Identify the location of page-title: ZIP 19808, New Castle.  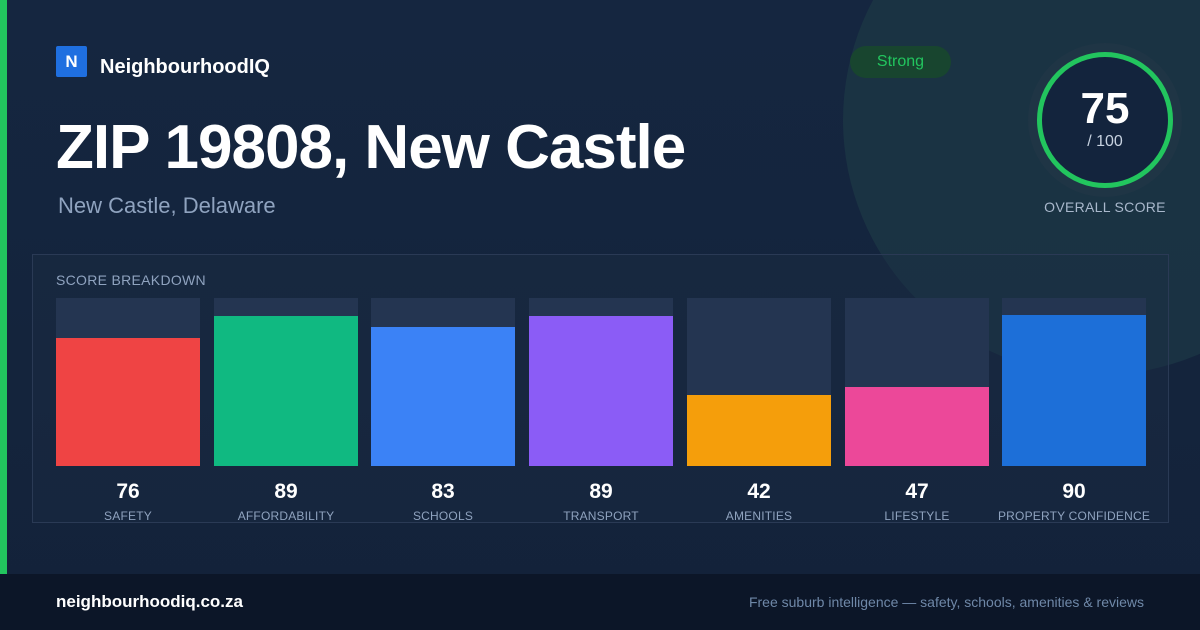
(371, 147).